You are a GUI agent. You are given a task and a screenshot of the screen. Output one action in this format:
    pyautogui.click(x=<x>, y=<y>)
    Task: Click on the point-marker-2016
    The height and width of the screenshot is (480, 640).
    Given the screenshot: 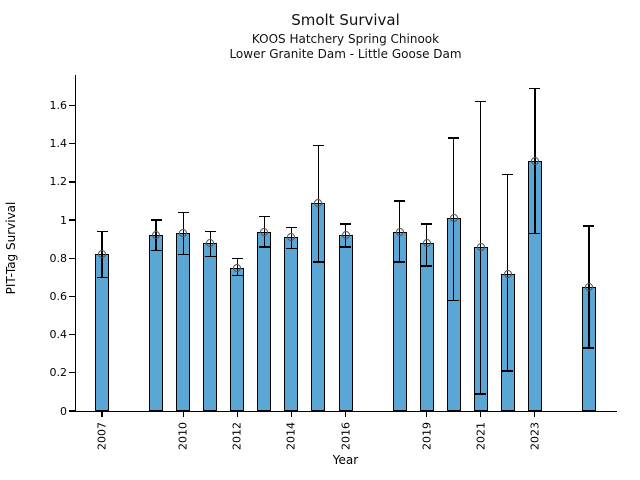 What is the action you would take?
    pyautogui.click(x=345, y=235)
    